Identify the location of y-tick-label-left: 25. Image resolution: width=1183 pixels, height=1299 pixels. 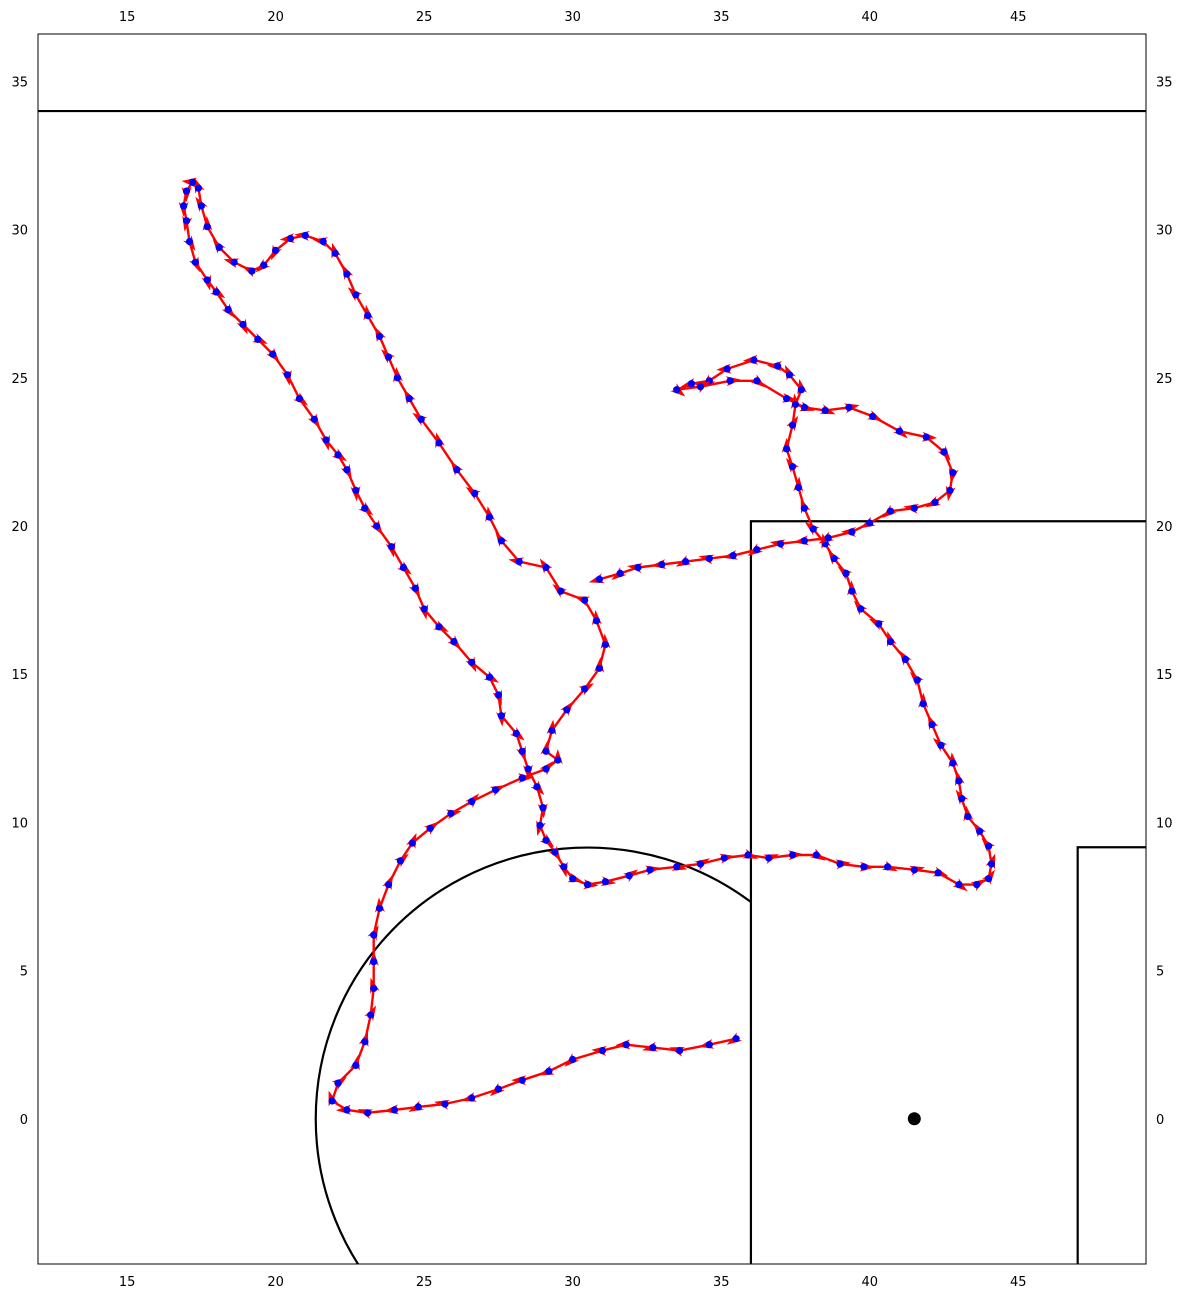
(19, 379).